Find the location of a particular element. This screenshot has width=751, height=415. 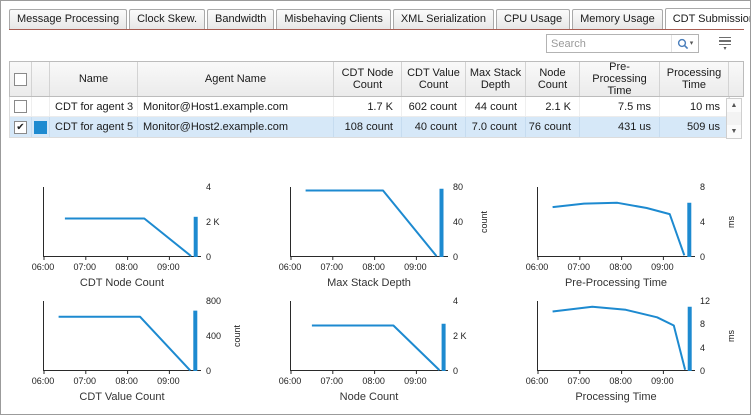

column-header-node-count: Node Count is located at coordinates (553, 79).